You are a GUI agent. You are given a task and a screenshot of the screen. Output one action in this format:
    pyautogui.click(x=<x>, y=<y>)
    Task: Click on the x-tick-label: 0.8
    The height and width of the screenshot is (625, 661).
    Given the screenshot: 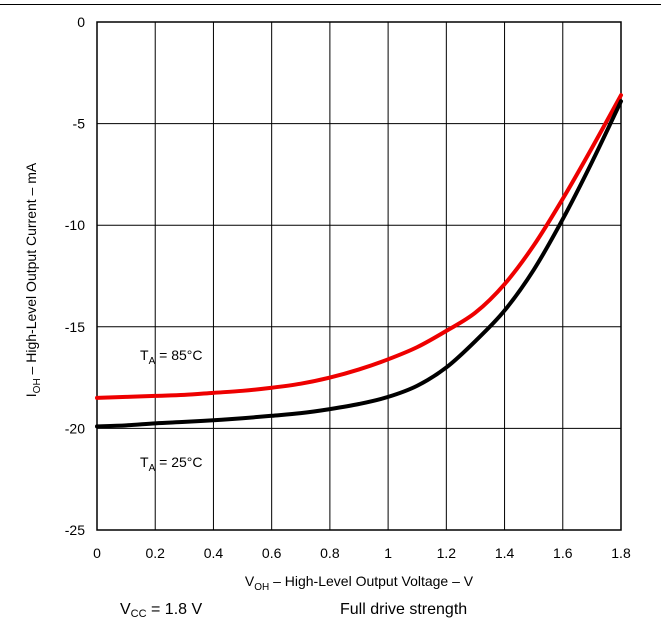 What is the action you would take?
    pyautogui.click(x=330, y=553)
    